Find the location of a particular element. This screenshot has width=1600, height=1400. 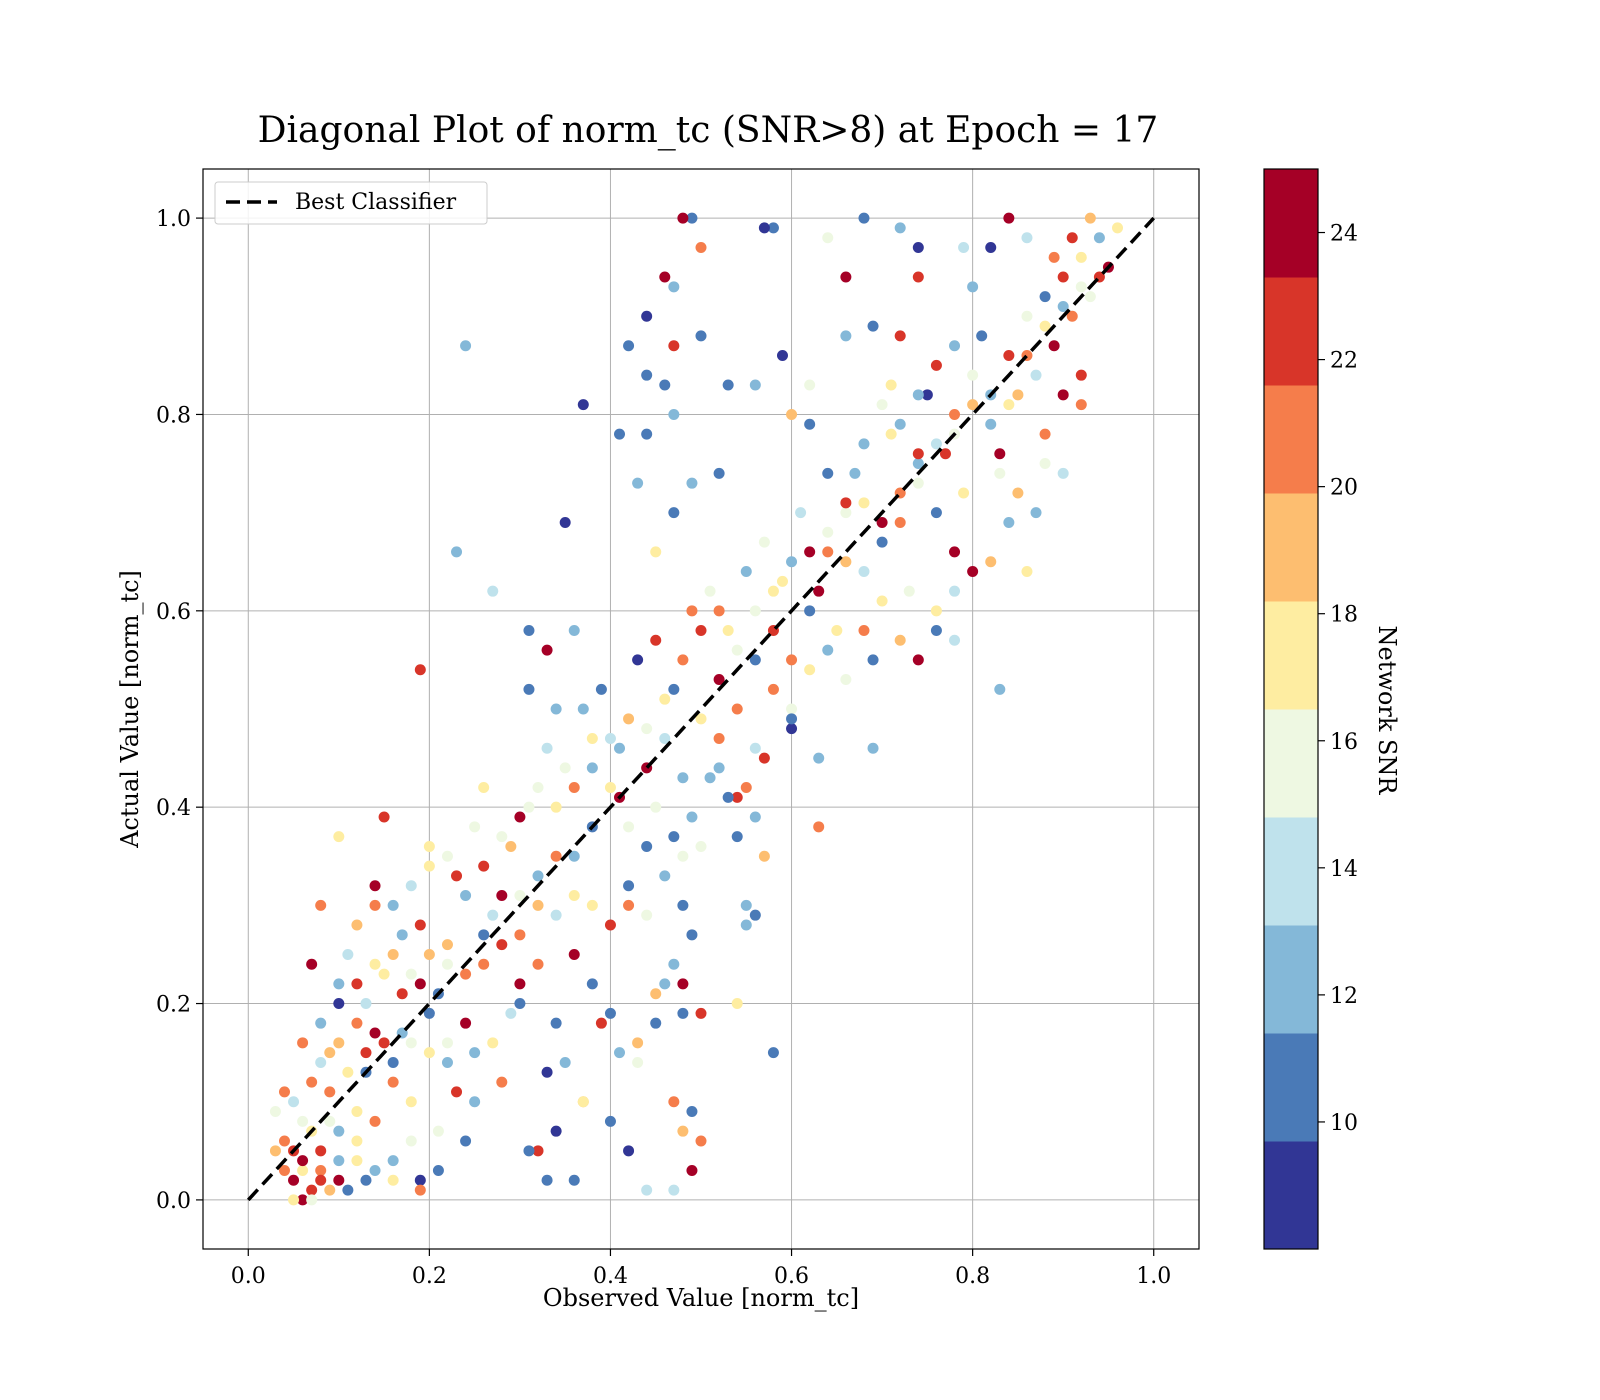

y-tick-label: 0.6 is located at coordinates (173, 612).